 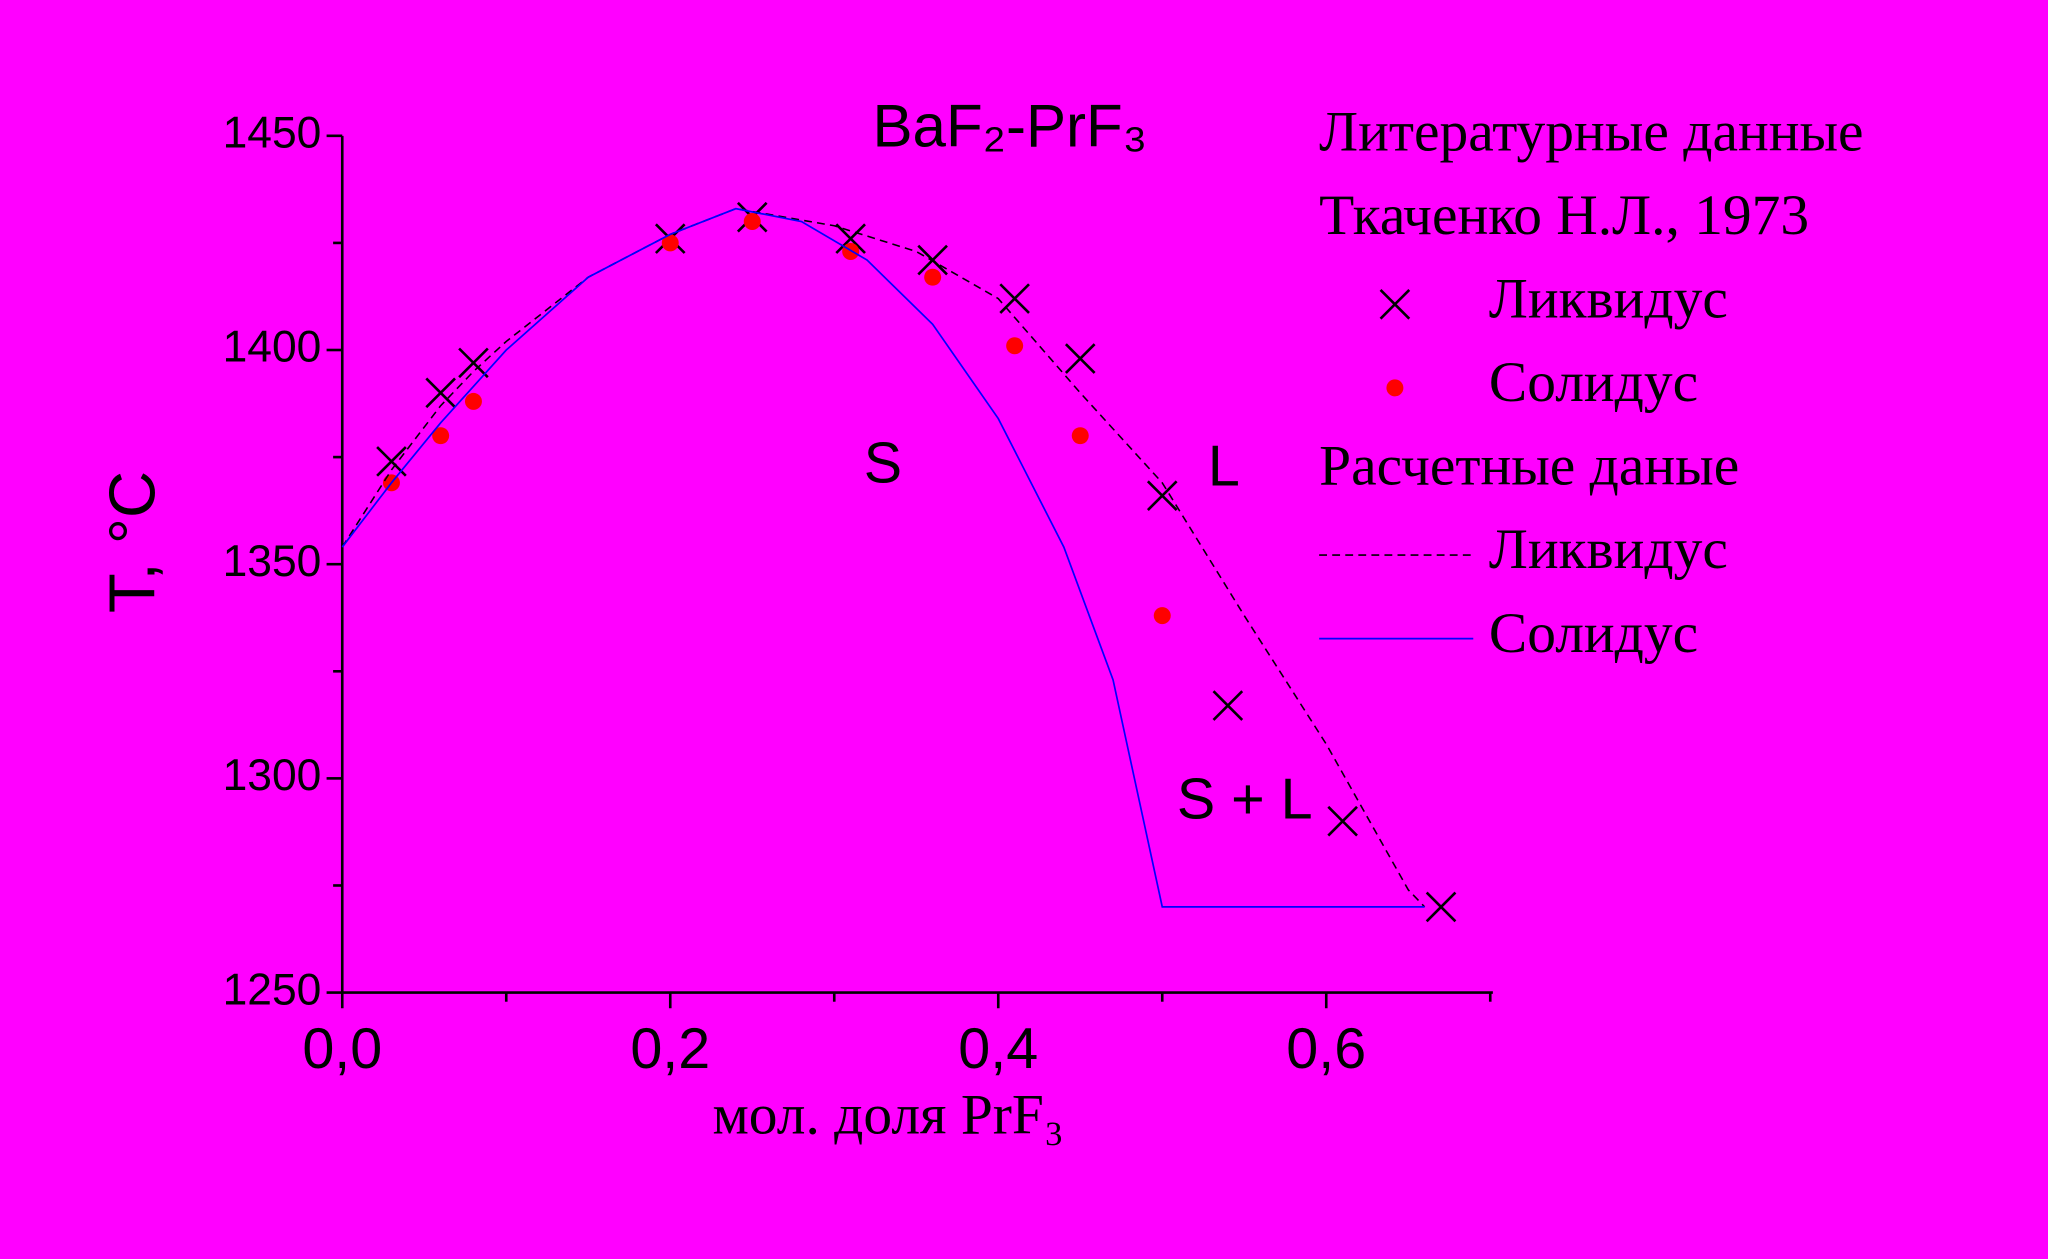 What do you see at coordinates (1326, 1049) in the screenshot?
I see `x-tick-label: 0,6` at bounding box center [1326, 1049].